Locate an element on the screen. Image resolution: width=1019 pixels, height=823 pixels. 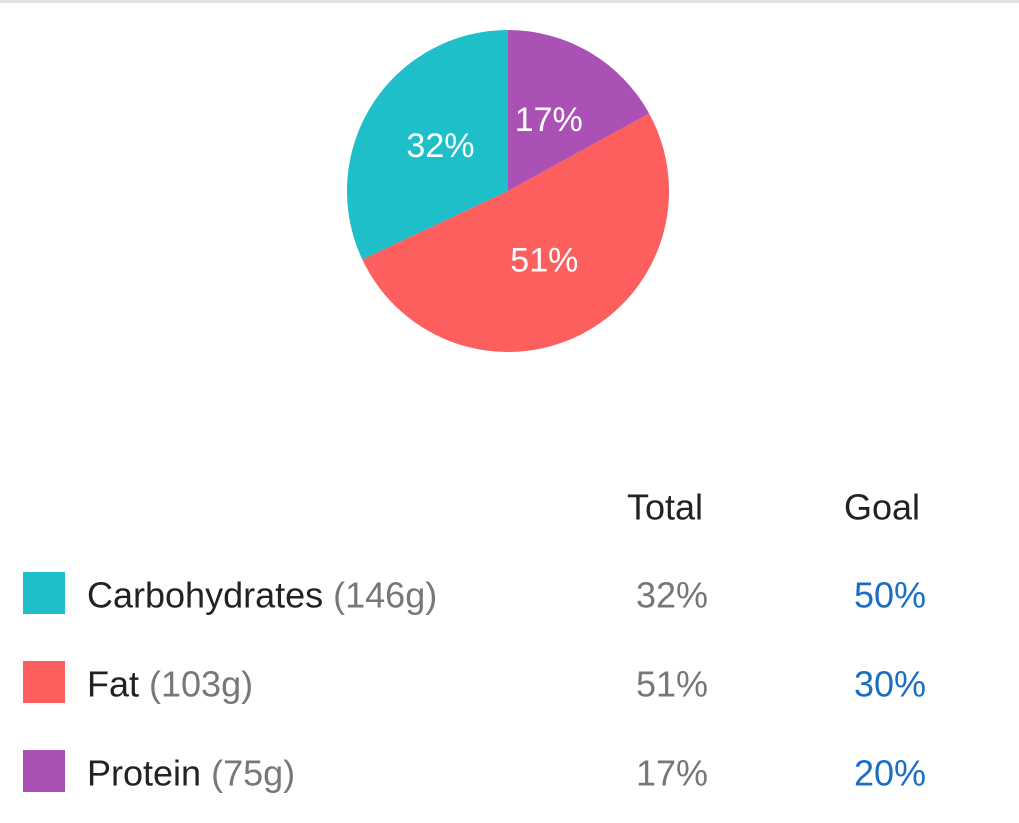
top-border is located at coordinates (509, 1).